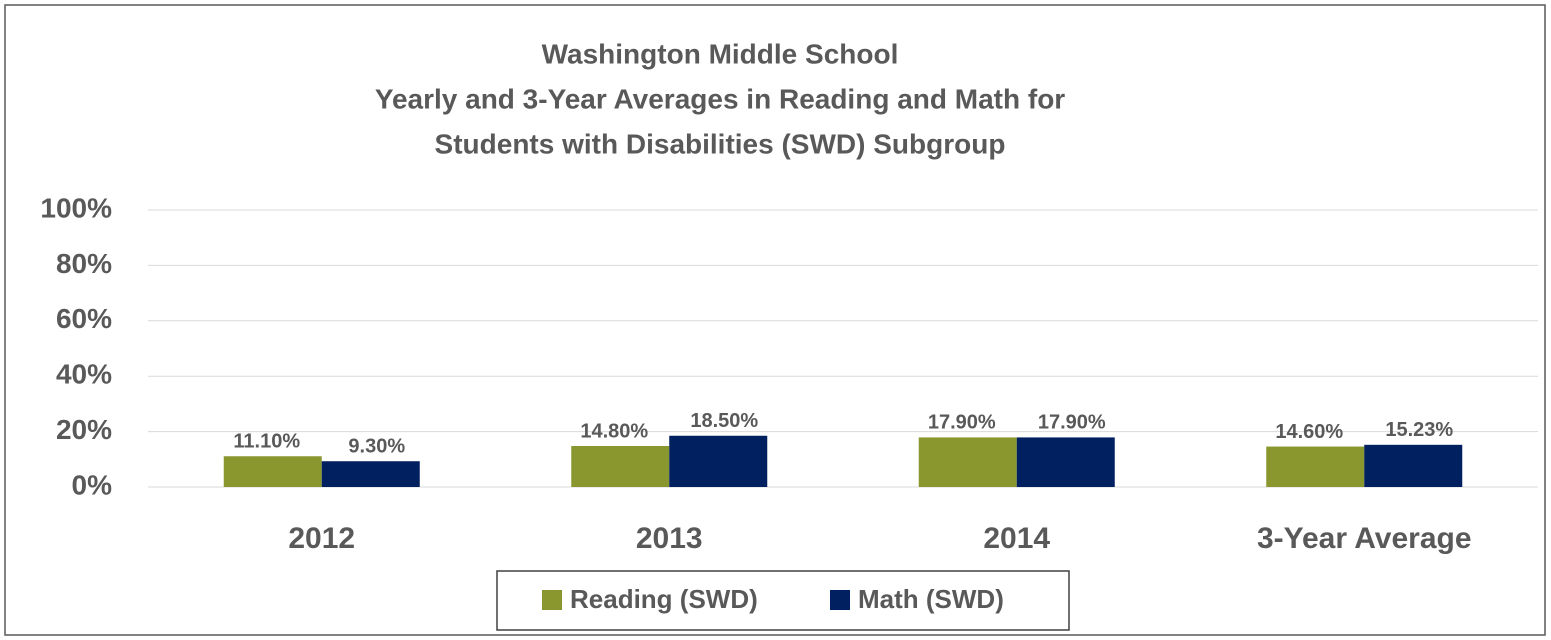  I want to click on x-tick-label: 2014, so click(1016, 538).